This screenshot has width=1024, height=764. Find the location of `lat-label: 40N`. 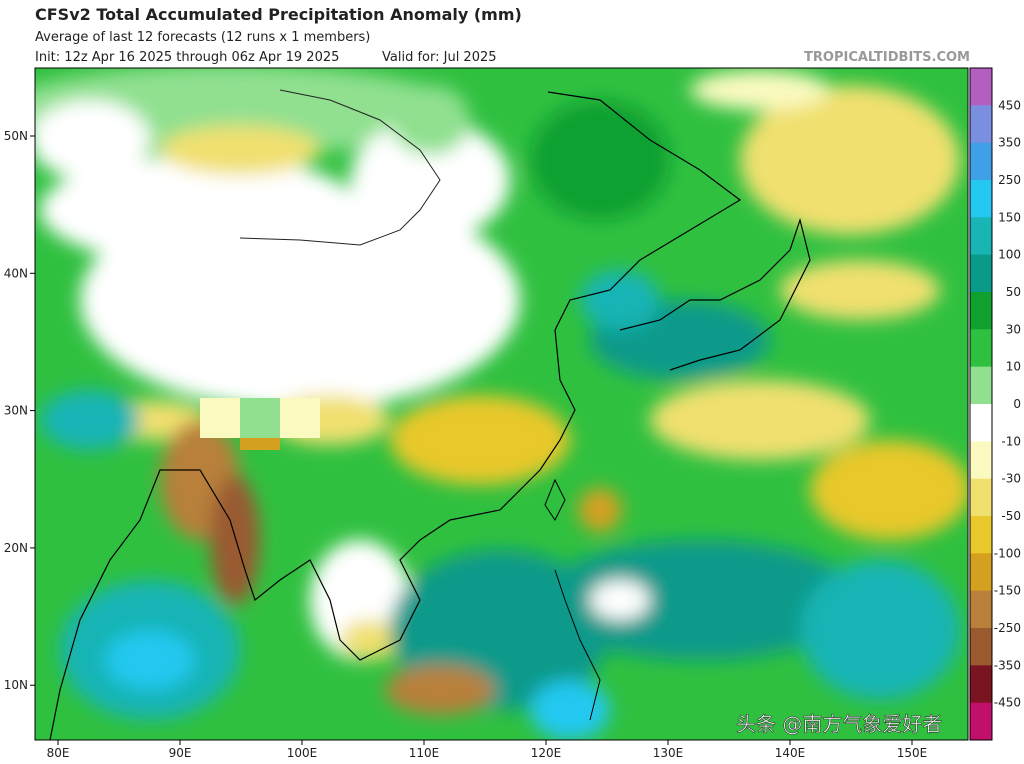

lat-label: 40N is located at coordinates (16, 273).